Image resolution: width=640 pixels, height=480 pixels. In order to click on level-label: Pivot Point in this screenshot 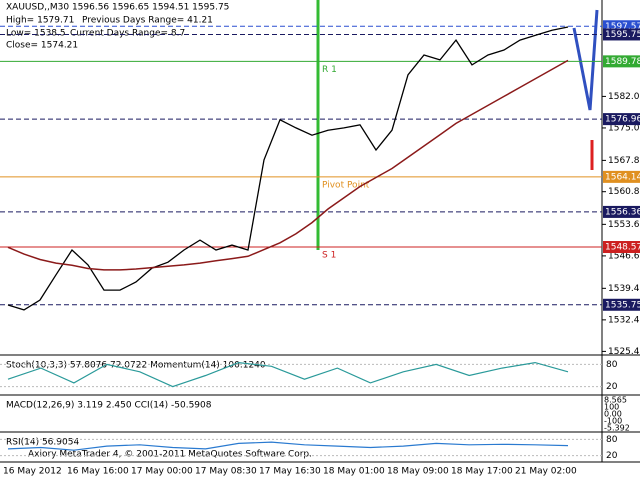, I will do `click(346, 185)`.